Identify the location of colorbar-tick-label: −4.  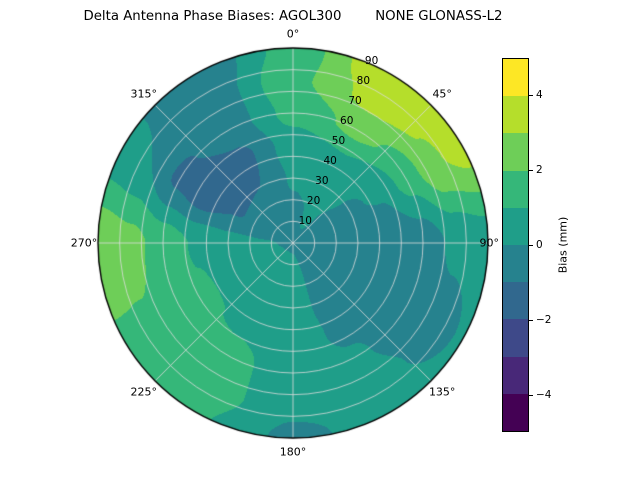
(544, 394).